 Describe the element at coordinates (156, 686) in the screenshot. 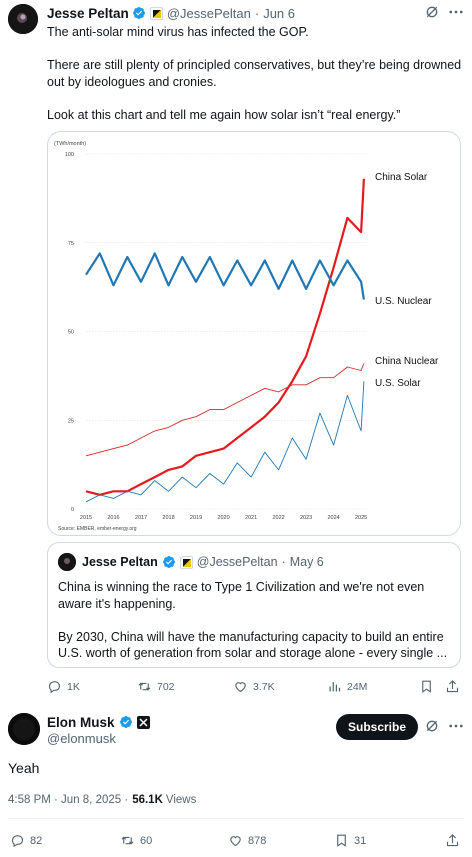

I see `retweet-button: 702` at that location.